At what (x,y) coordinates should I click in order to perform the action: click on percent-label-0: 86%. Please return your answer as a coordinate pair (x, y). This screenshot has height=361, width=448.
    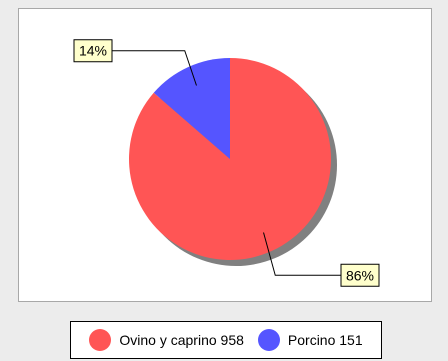
    Looking at the image, I should click on (360, 275).